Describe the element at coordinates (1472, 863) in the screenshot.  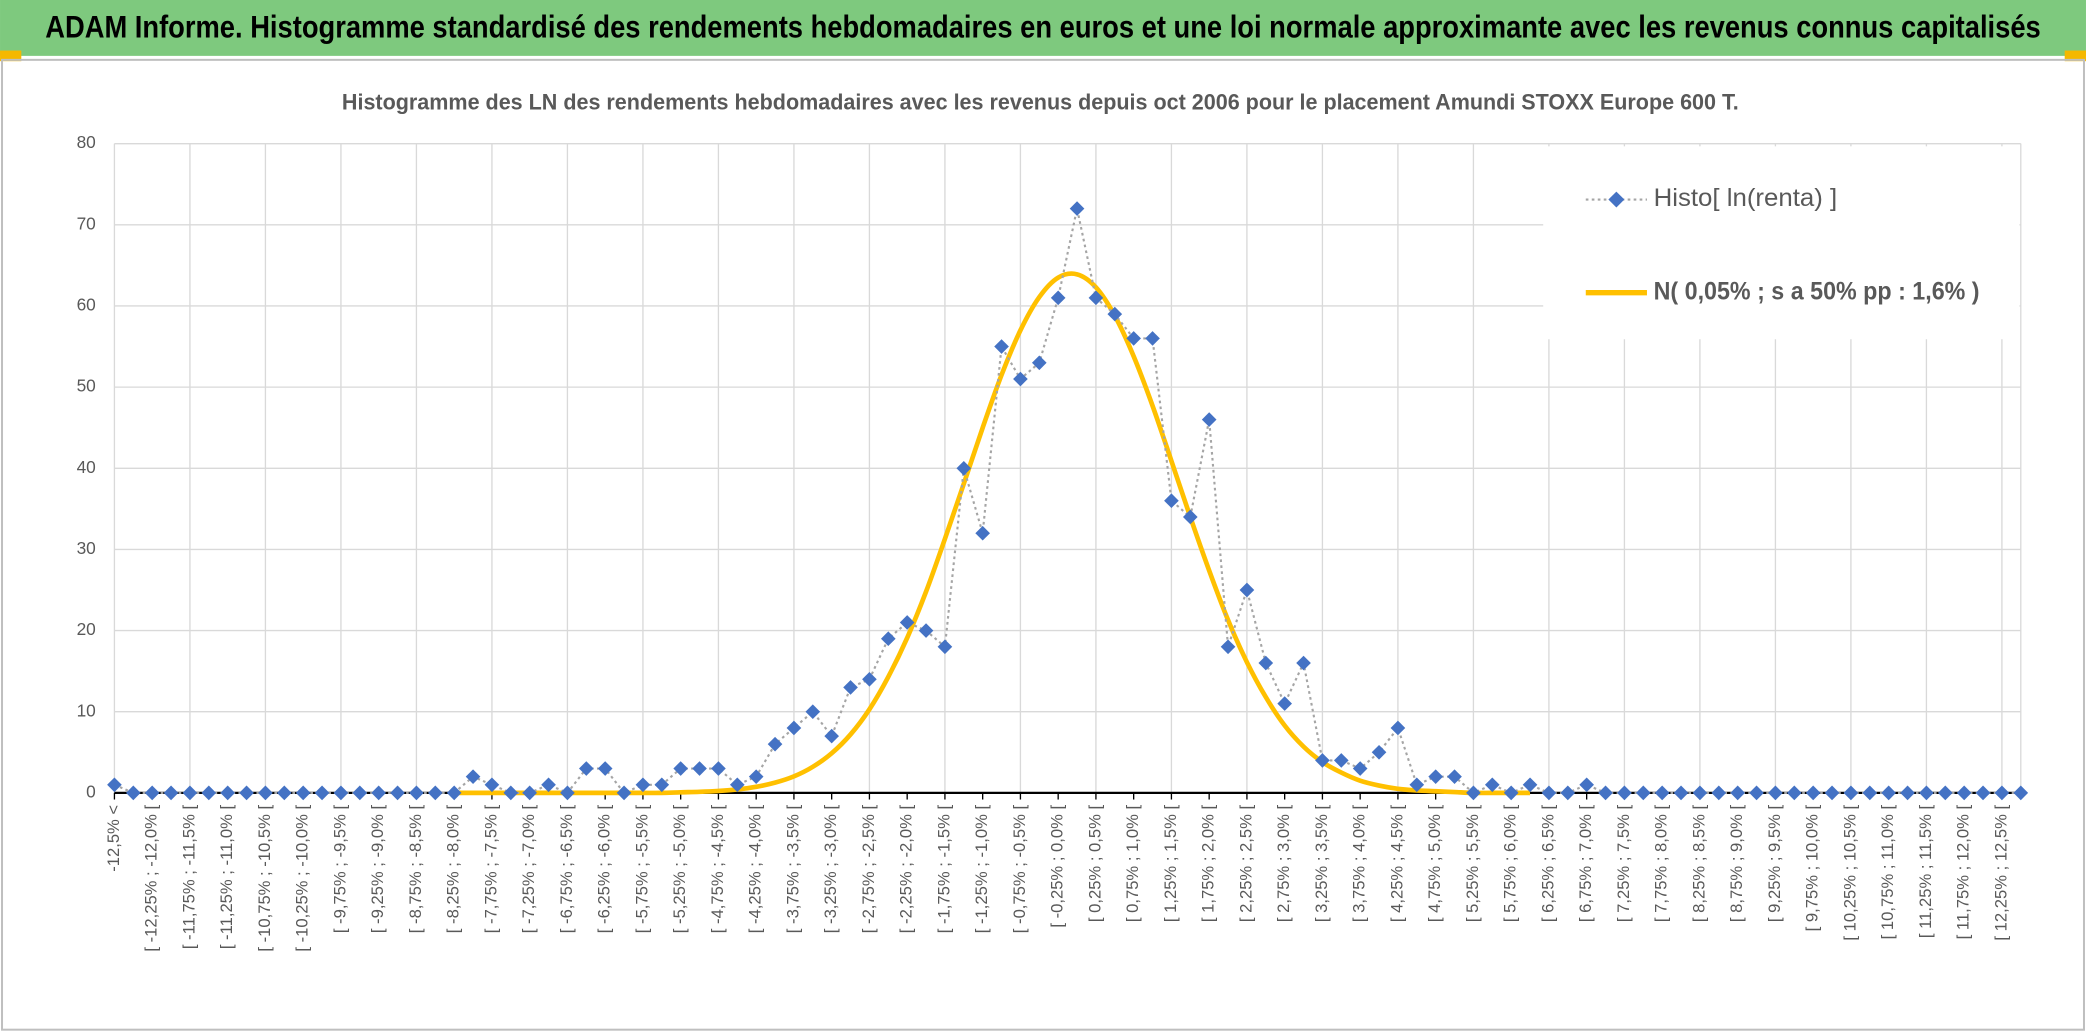
I see `x-tick-label: [ 5,25% ; 5,5% [` at that location.